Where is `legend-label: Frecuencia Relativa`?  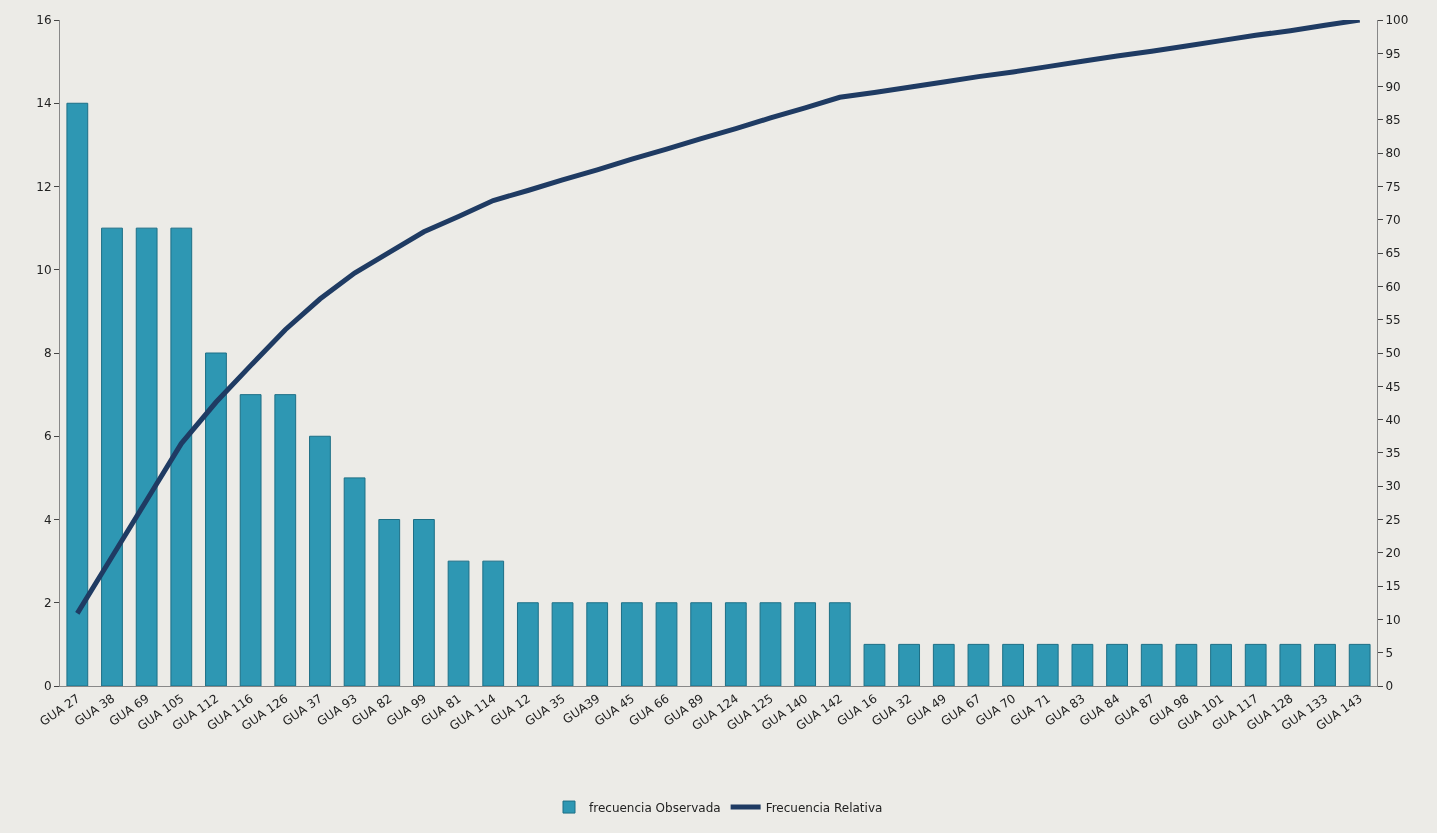
legend-label: Frecuencia Relativa is located at coordinates (824, 807).